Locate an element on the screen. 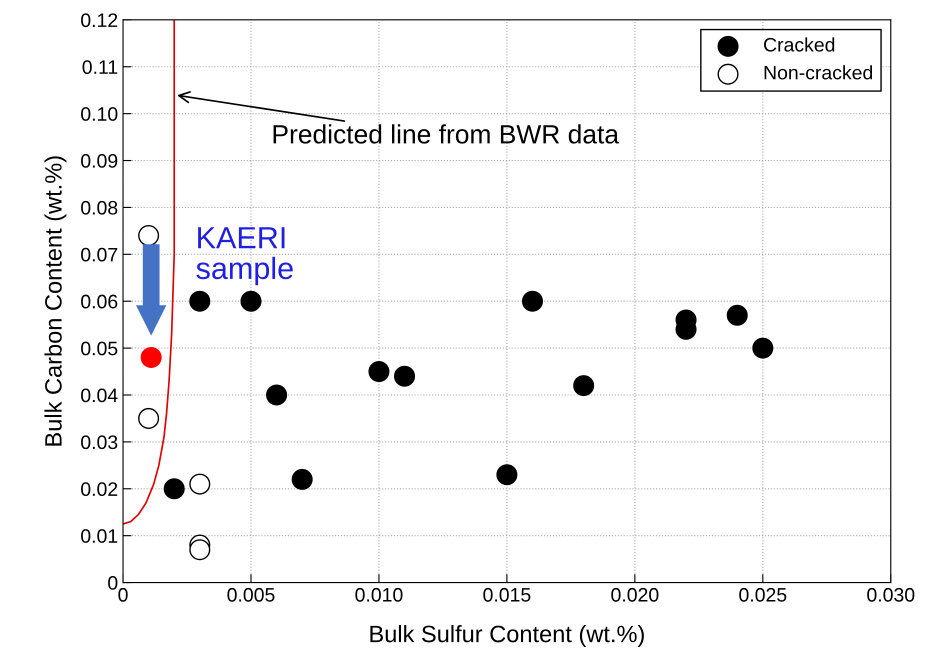 The image size is (925, 662). y-tick-label: 0.09 is located at coordinates (99, 161).